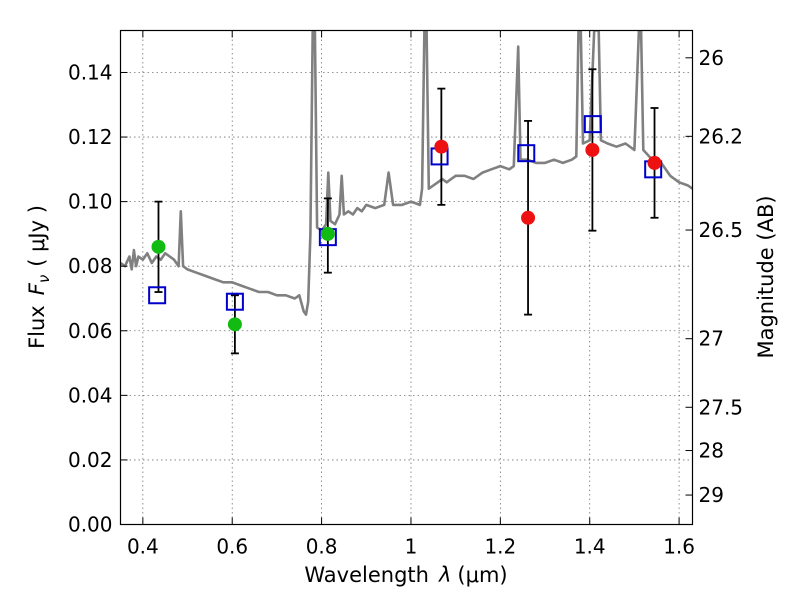 This screenshot has height=600, width=800. What do you see at coordinates (90, 395) in the screenshot?
I see `y-tick-label: 0.04` at bounding box center [90, 395].